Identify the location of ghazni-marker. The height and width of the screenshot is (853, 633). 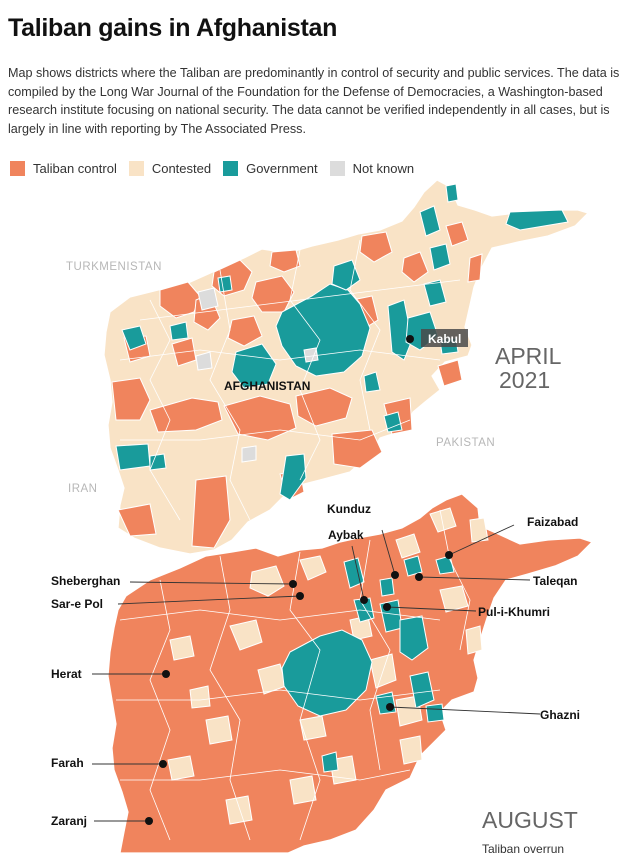
(390, 707).